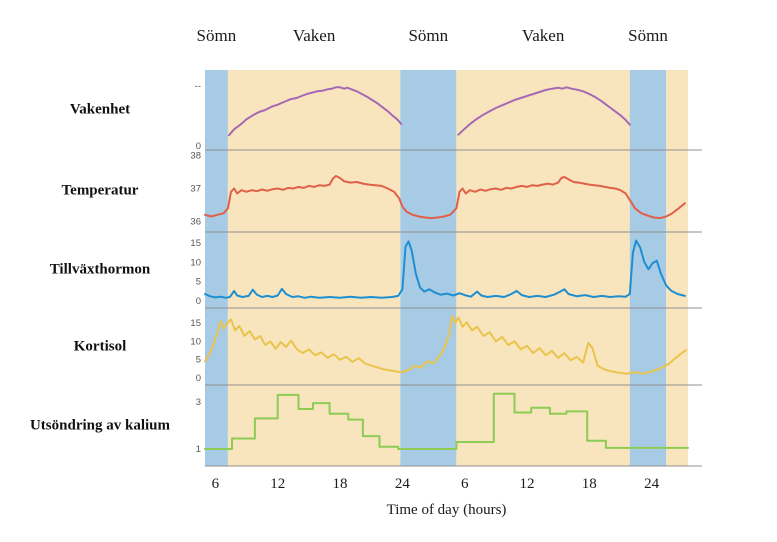 Image resolution: width=777 pixels, height=542 pixels. What do you see at coordinates (677, 268) in the screenshot?
I see `wake-band` at bounding box center [677, 268].